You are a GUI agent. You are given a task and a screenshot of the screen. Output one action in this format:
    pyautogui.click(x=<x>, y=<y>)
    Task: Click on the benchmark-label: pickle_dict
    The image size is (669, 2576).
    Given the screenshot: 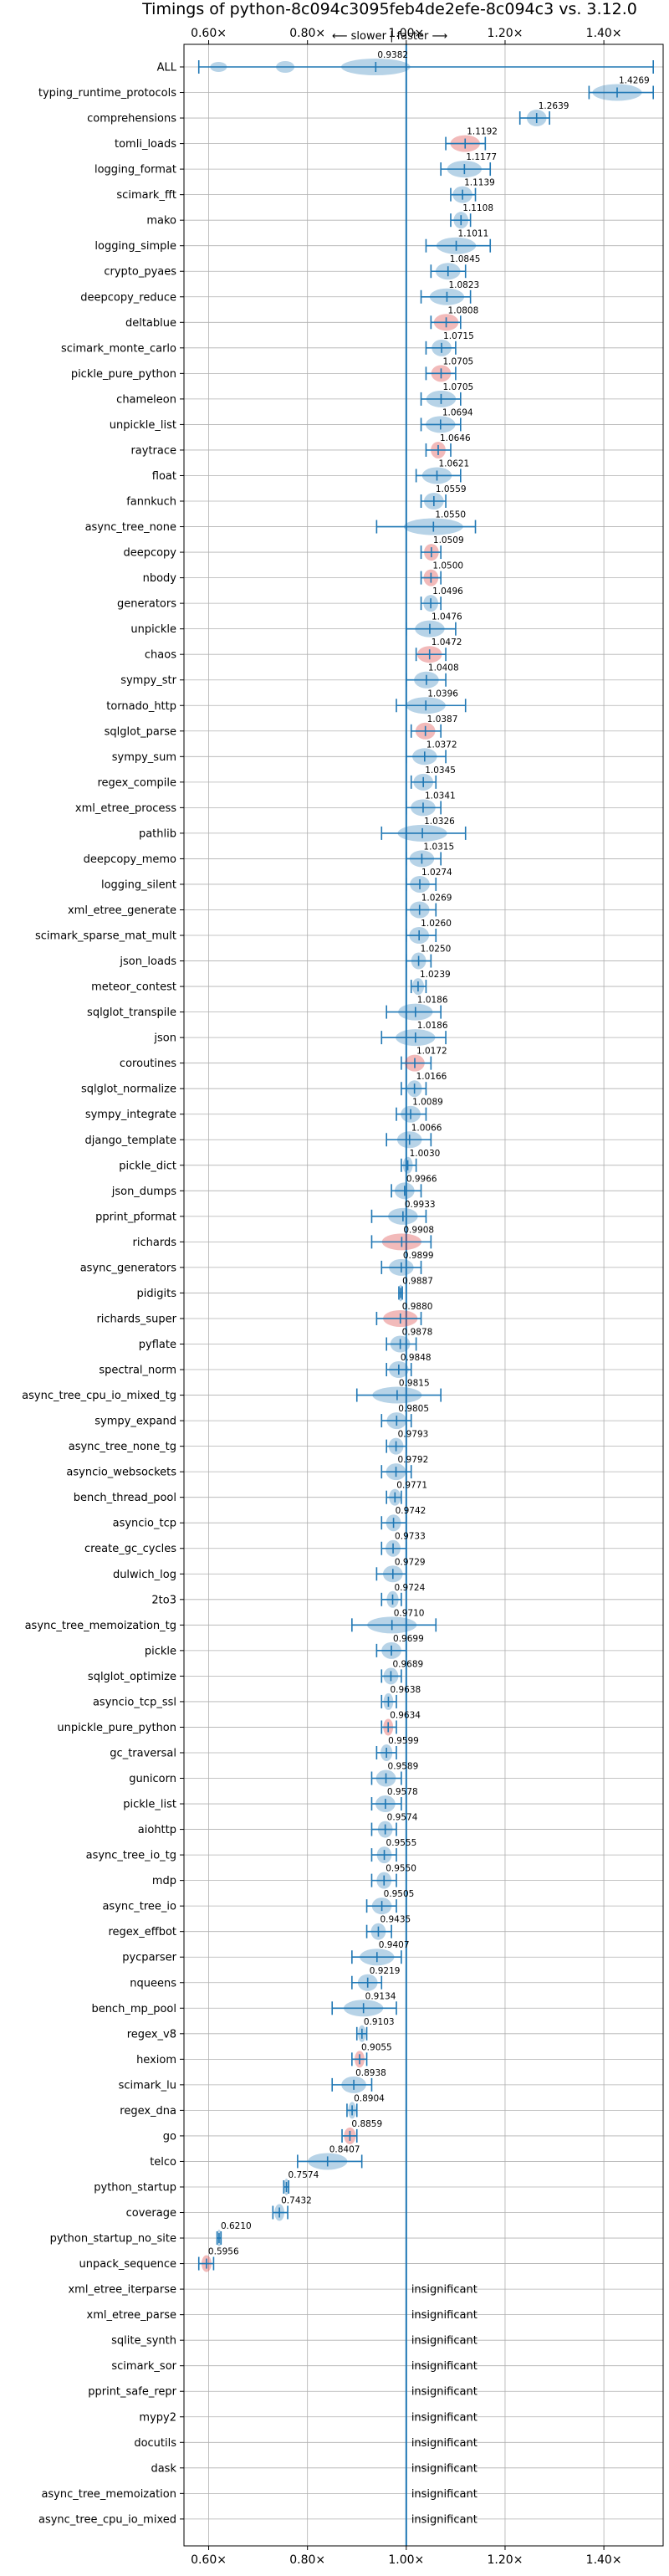 What is the action you would take?
    pyautogui.click(x=148, y=1166)
    